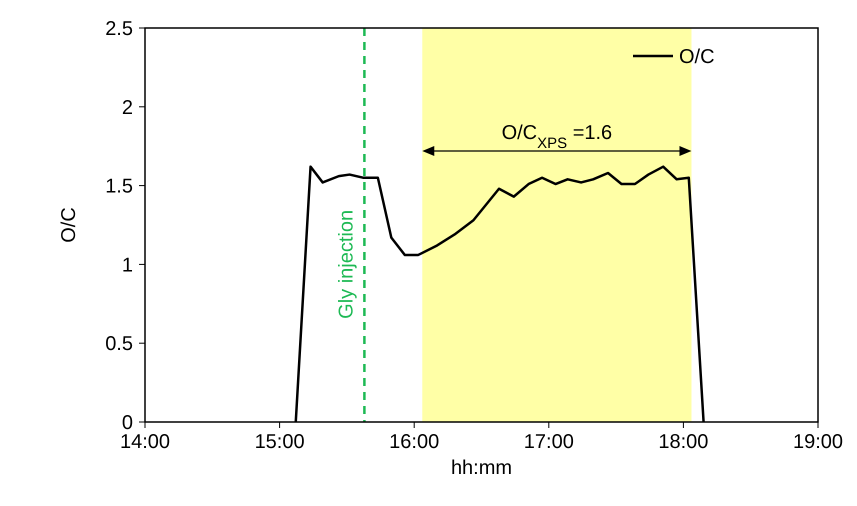 The width and height of the screenshot is (857, 506). Describe the element at coordinates (683, 442) in the screenshot. I see `x-tick-label: 18:00` at that location.